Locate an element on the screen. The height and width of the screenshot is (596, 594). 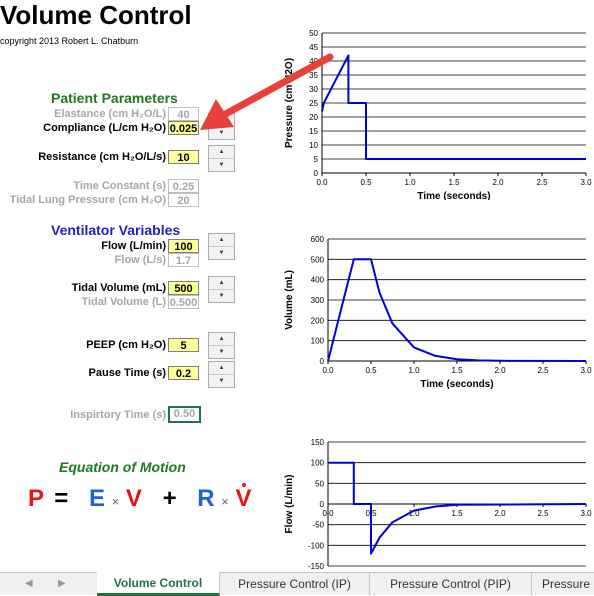
tidal-volume-spinner: ▲ ▼ is located at coordinates (221, 289).